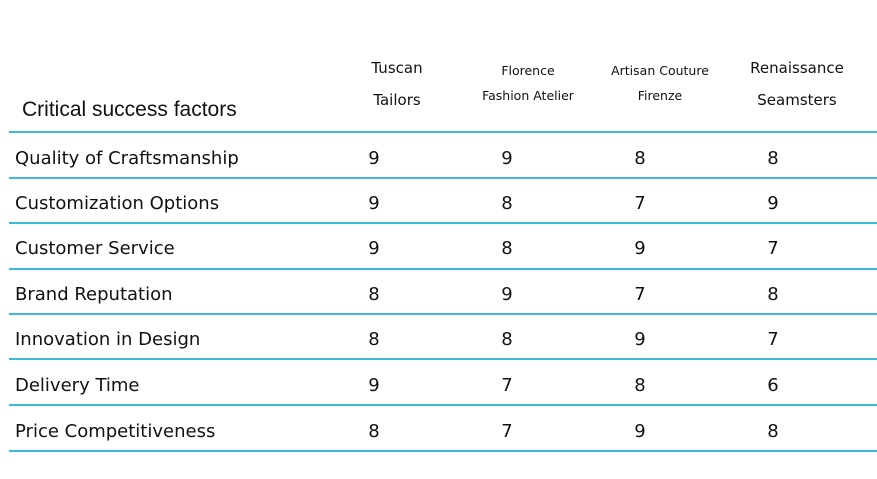 The height and width of the screenshot is (479, 877). Describe the element at coordinates (438, 249) in the screenshot. I see `table-row: Customer Service 9 8 9 7` at that location.